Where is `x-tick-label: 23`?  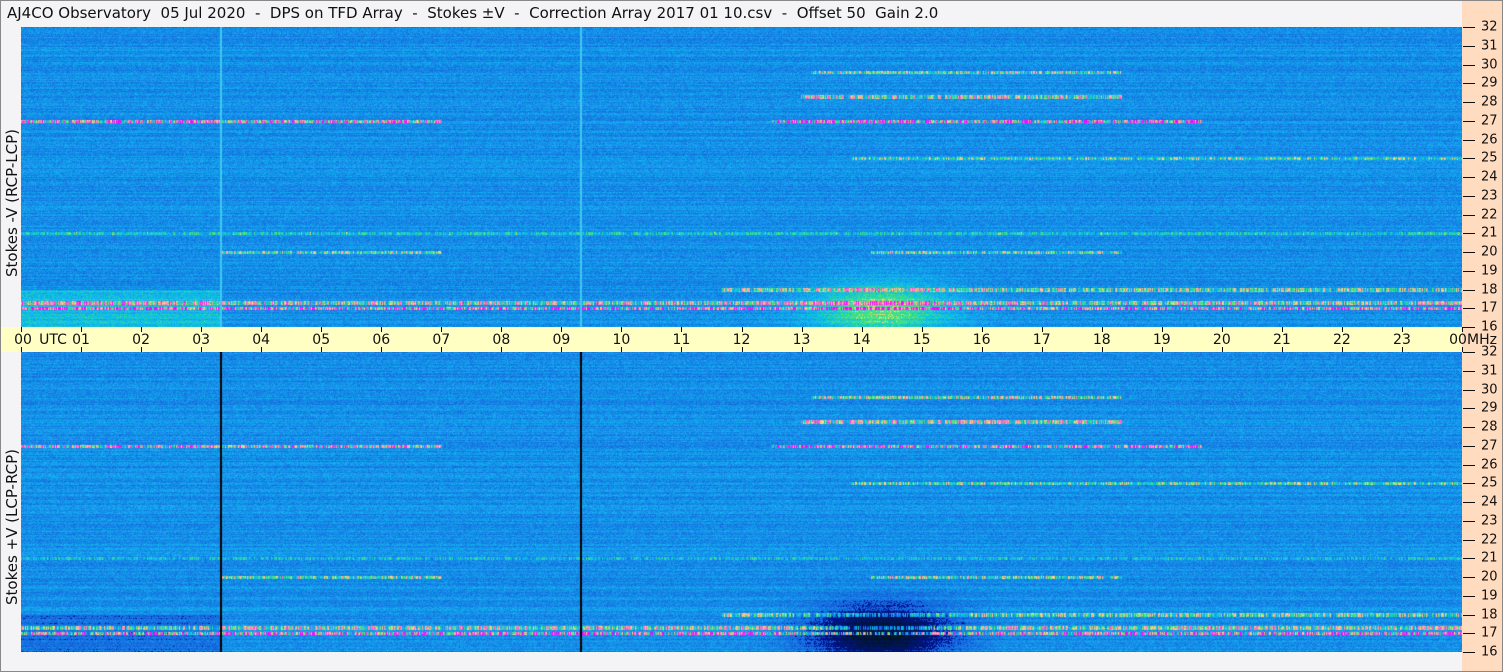
x-tick-label: 23 is located at coordinates (1402, 340).